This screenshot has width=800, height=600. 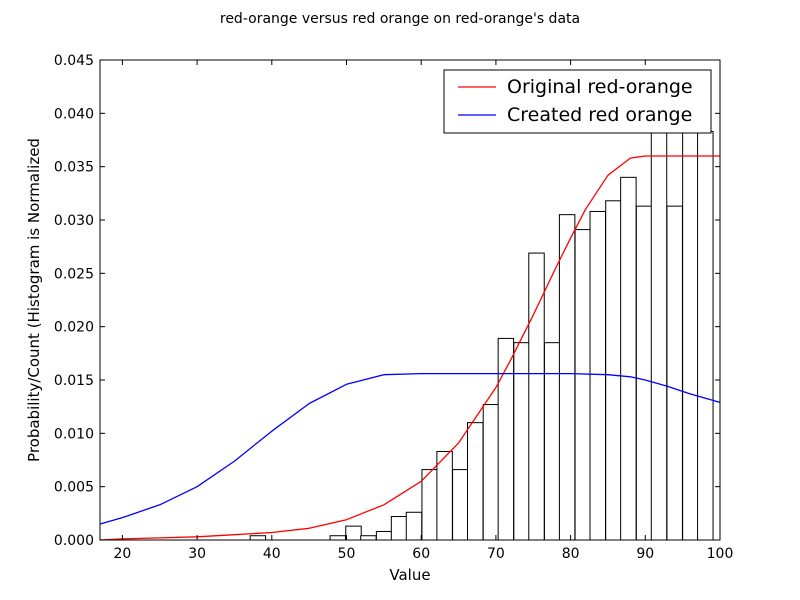 What do you see at coordinates (496, 554) in the screenshot?
I see `x-tick-label: 70` at bounding box center [496, 554].